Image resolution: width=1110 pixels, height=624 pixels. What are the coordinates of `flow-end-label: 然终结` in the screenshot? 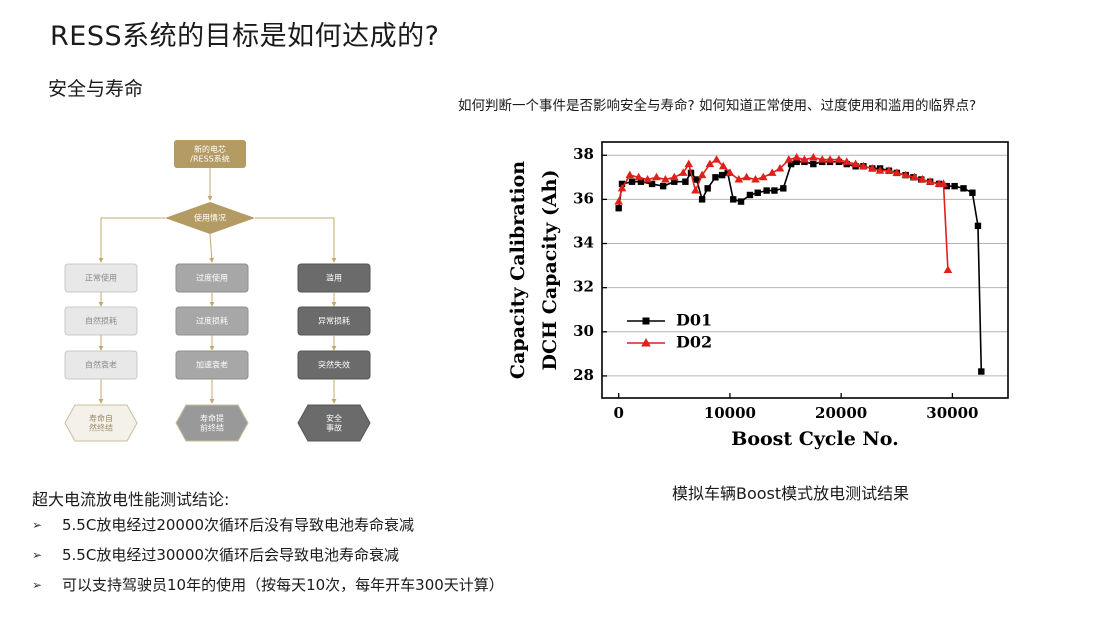 It's located at (101, 427).